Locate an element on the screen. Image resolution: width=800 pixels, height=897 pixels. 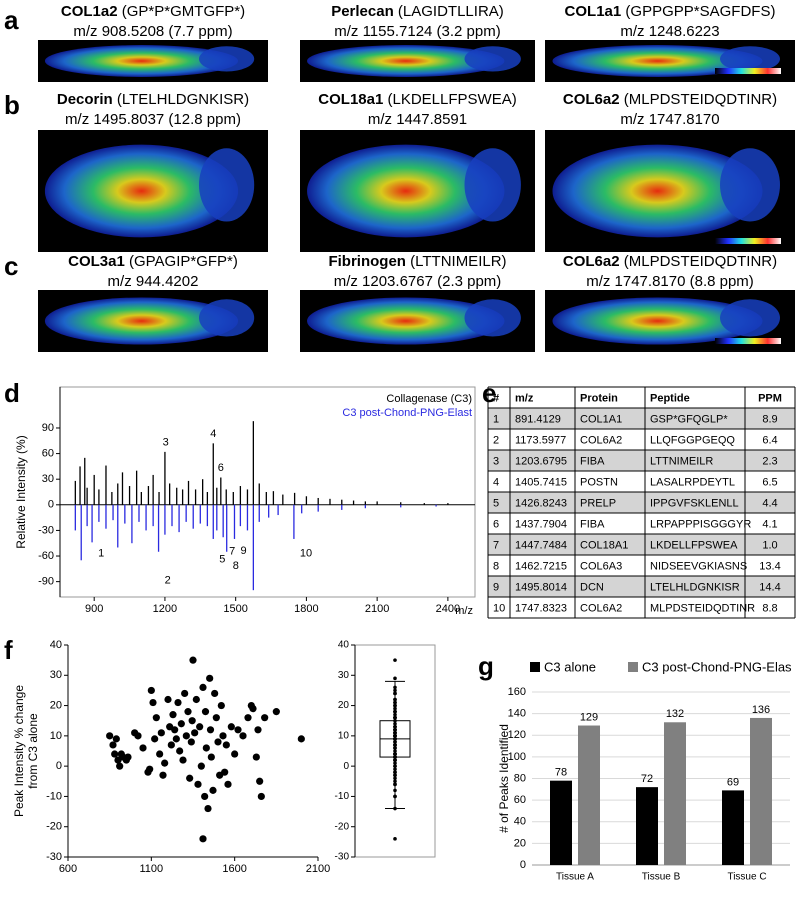
x-tick-label: 1800 is located at coordinates (306, 609).